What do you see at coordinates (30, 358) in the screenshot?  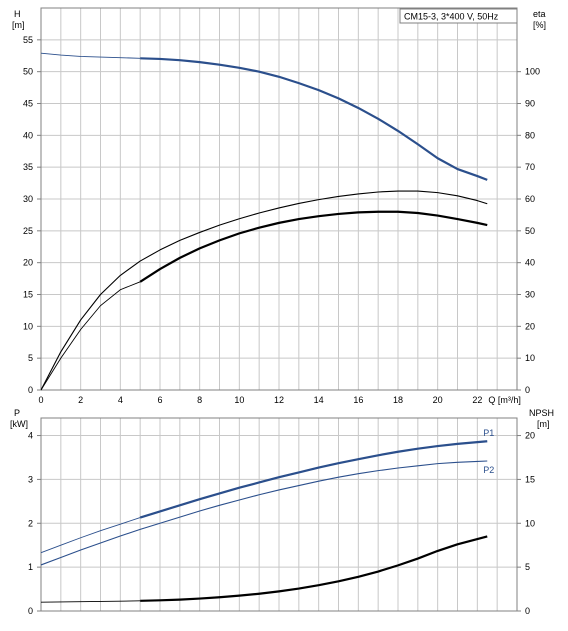 I see `y-left-tick-label: 5` at bounding box center [30, 358].